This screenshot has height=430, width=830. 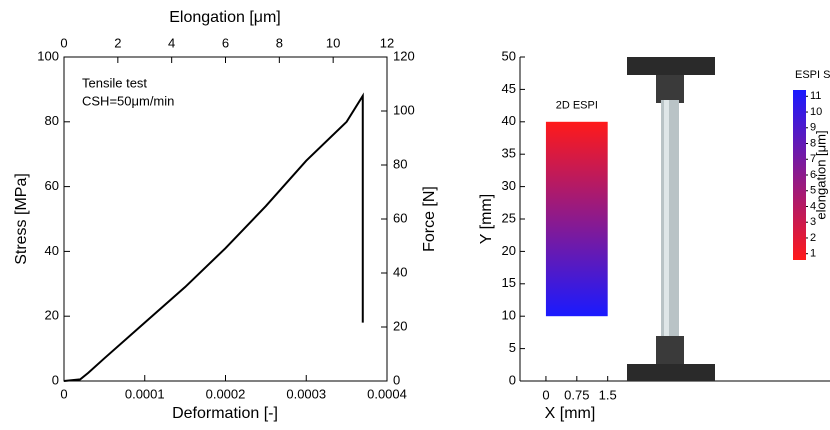 What do you see at coordinates (570, 413) in the screenshot?
I see `x-title: X [mm]` at bounding box center [570, 413].